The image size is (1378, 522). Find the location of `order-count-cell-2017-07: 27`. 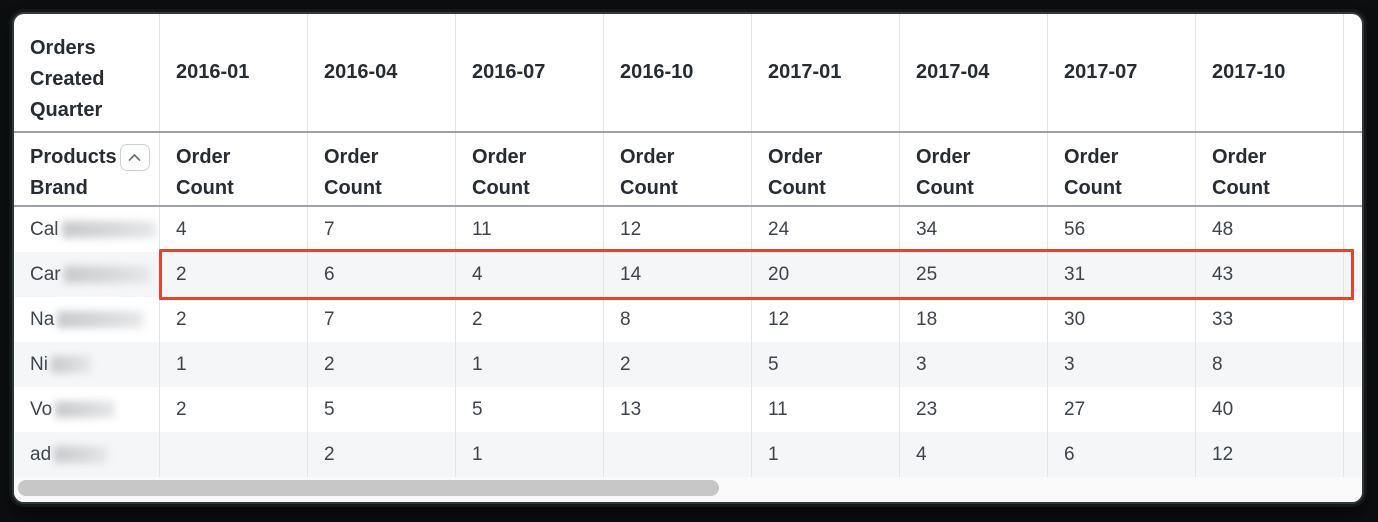

order-count-cell-2017-07: 27 is located at coordinates (1122, 409).